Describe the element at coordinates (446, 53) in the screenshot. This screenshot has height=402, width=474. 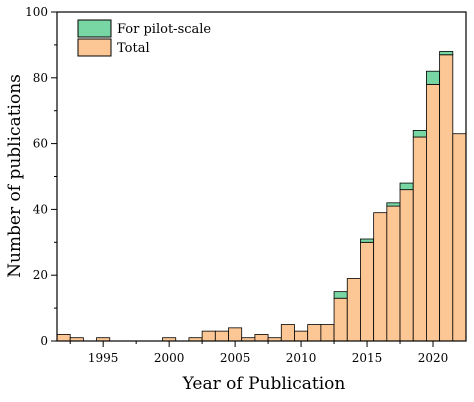
I see `bar-pilot-2021` at that location.